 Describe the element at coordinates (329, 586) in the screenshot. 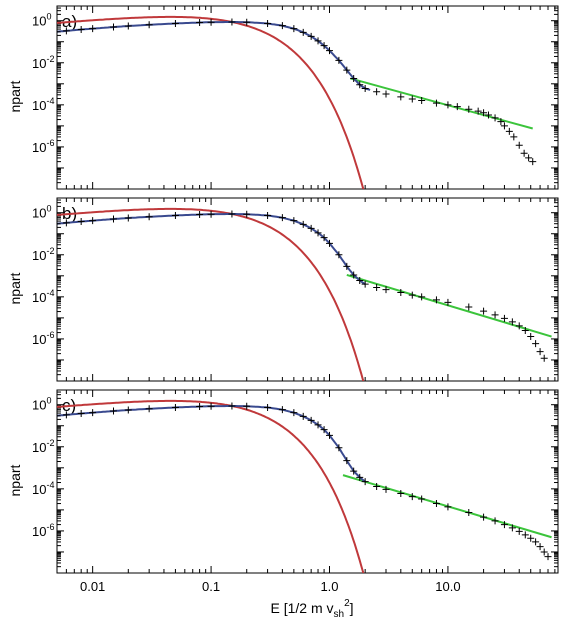

I see `x-tick-label: 1.0` at that location.